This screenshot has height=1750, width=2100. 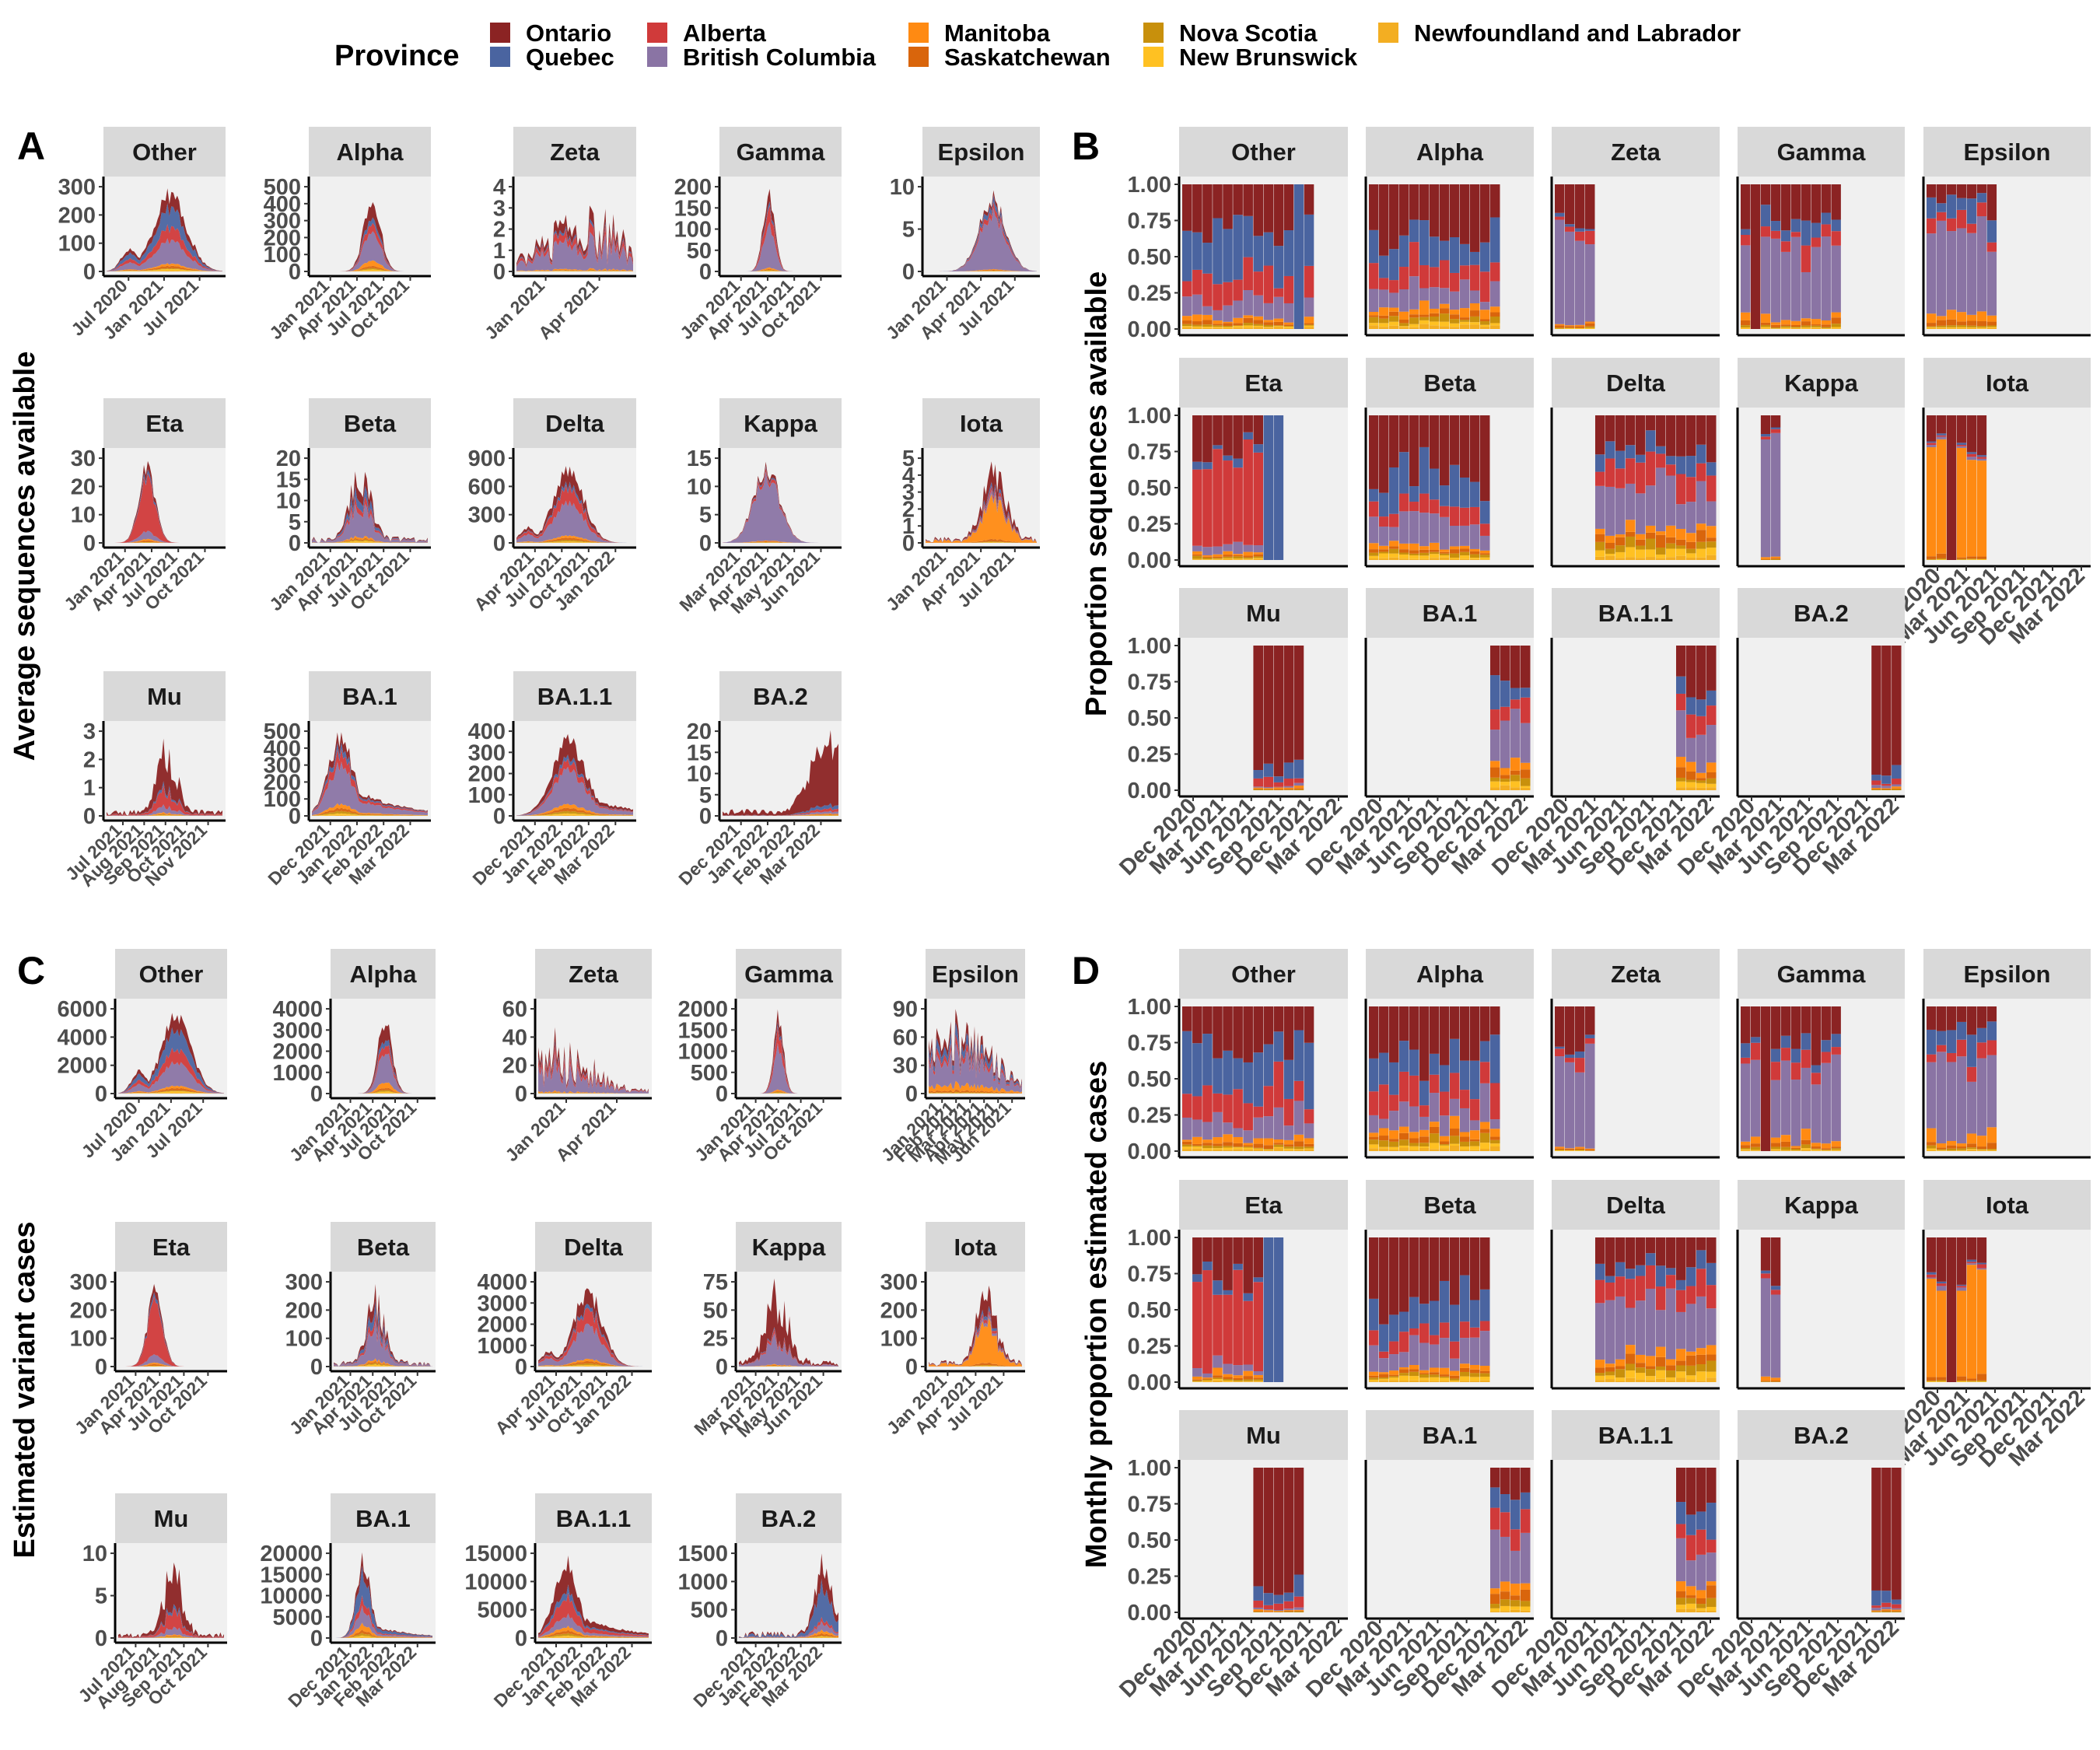 What do you see at coordinates (1150, 1151) in the screenshot?
I see `y-tick-label: 0.00` at bounding box center [1150, 1151].